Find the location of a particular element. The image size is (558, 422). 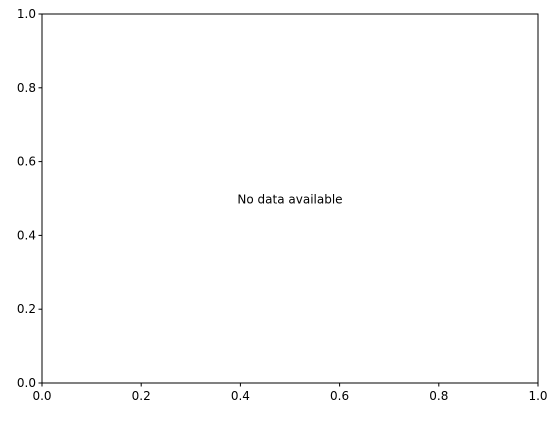

y-tick-label: 0.4 is located at coordinates (26, 235).